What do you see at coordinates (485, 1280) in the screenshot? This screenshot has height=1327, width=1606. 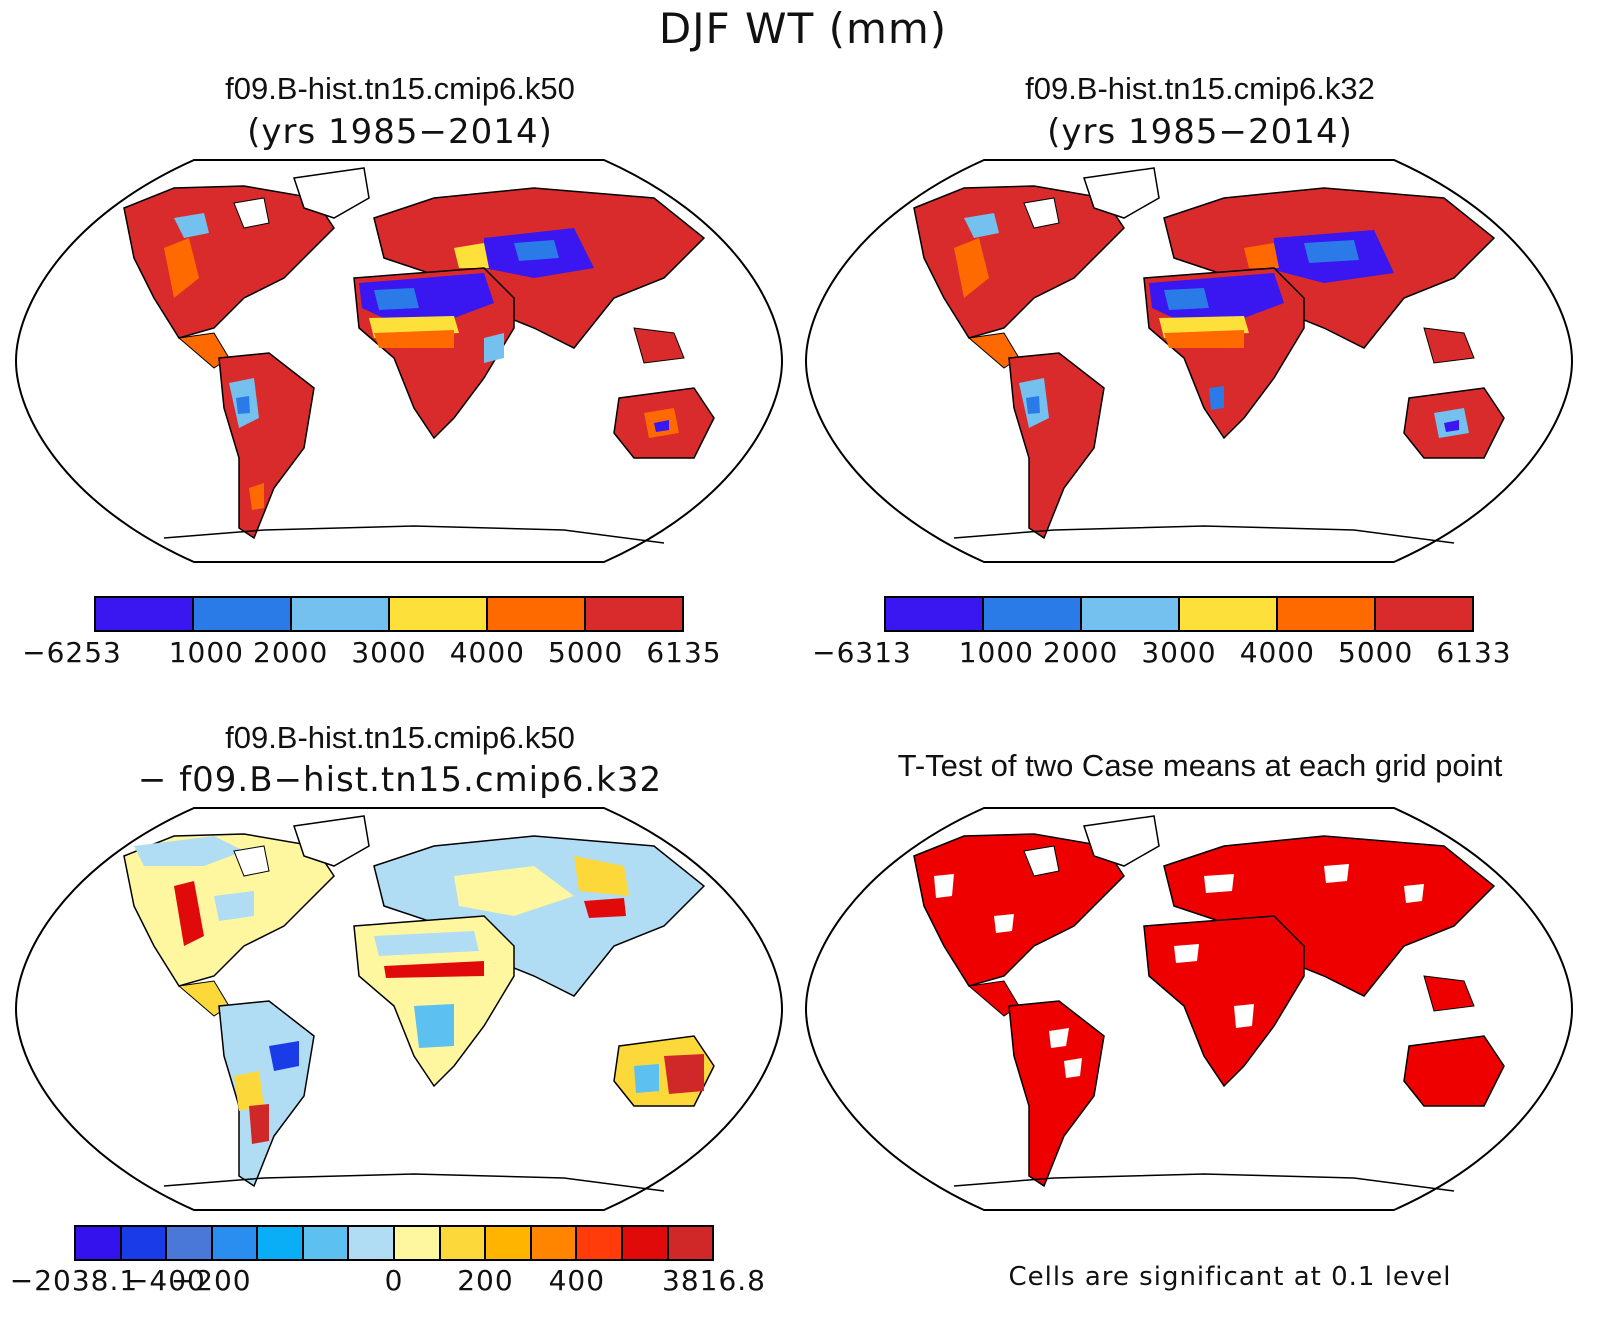 I see `colorbar-3-tick-label: 200` at bounding box center [485, 1280].